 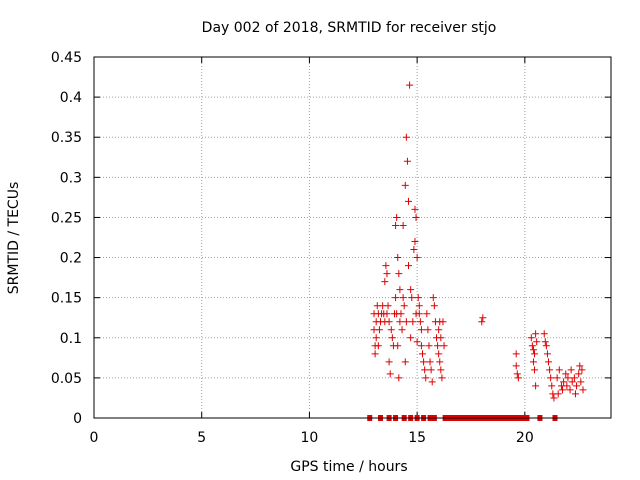 What do you see at coordinates (71, 339) in the screenshot?
I see `y-tick-label: 0.1` at bounding box center [71, 339].